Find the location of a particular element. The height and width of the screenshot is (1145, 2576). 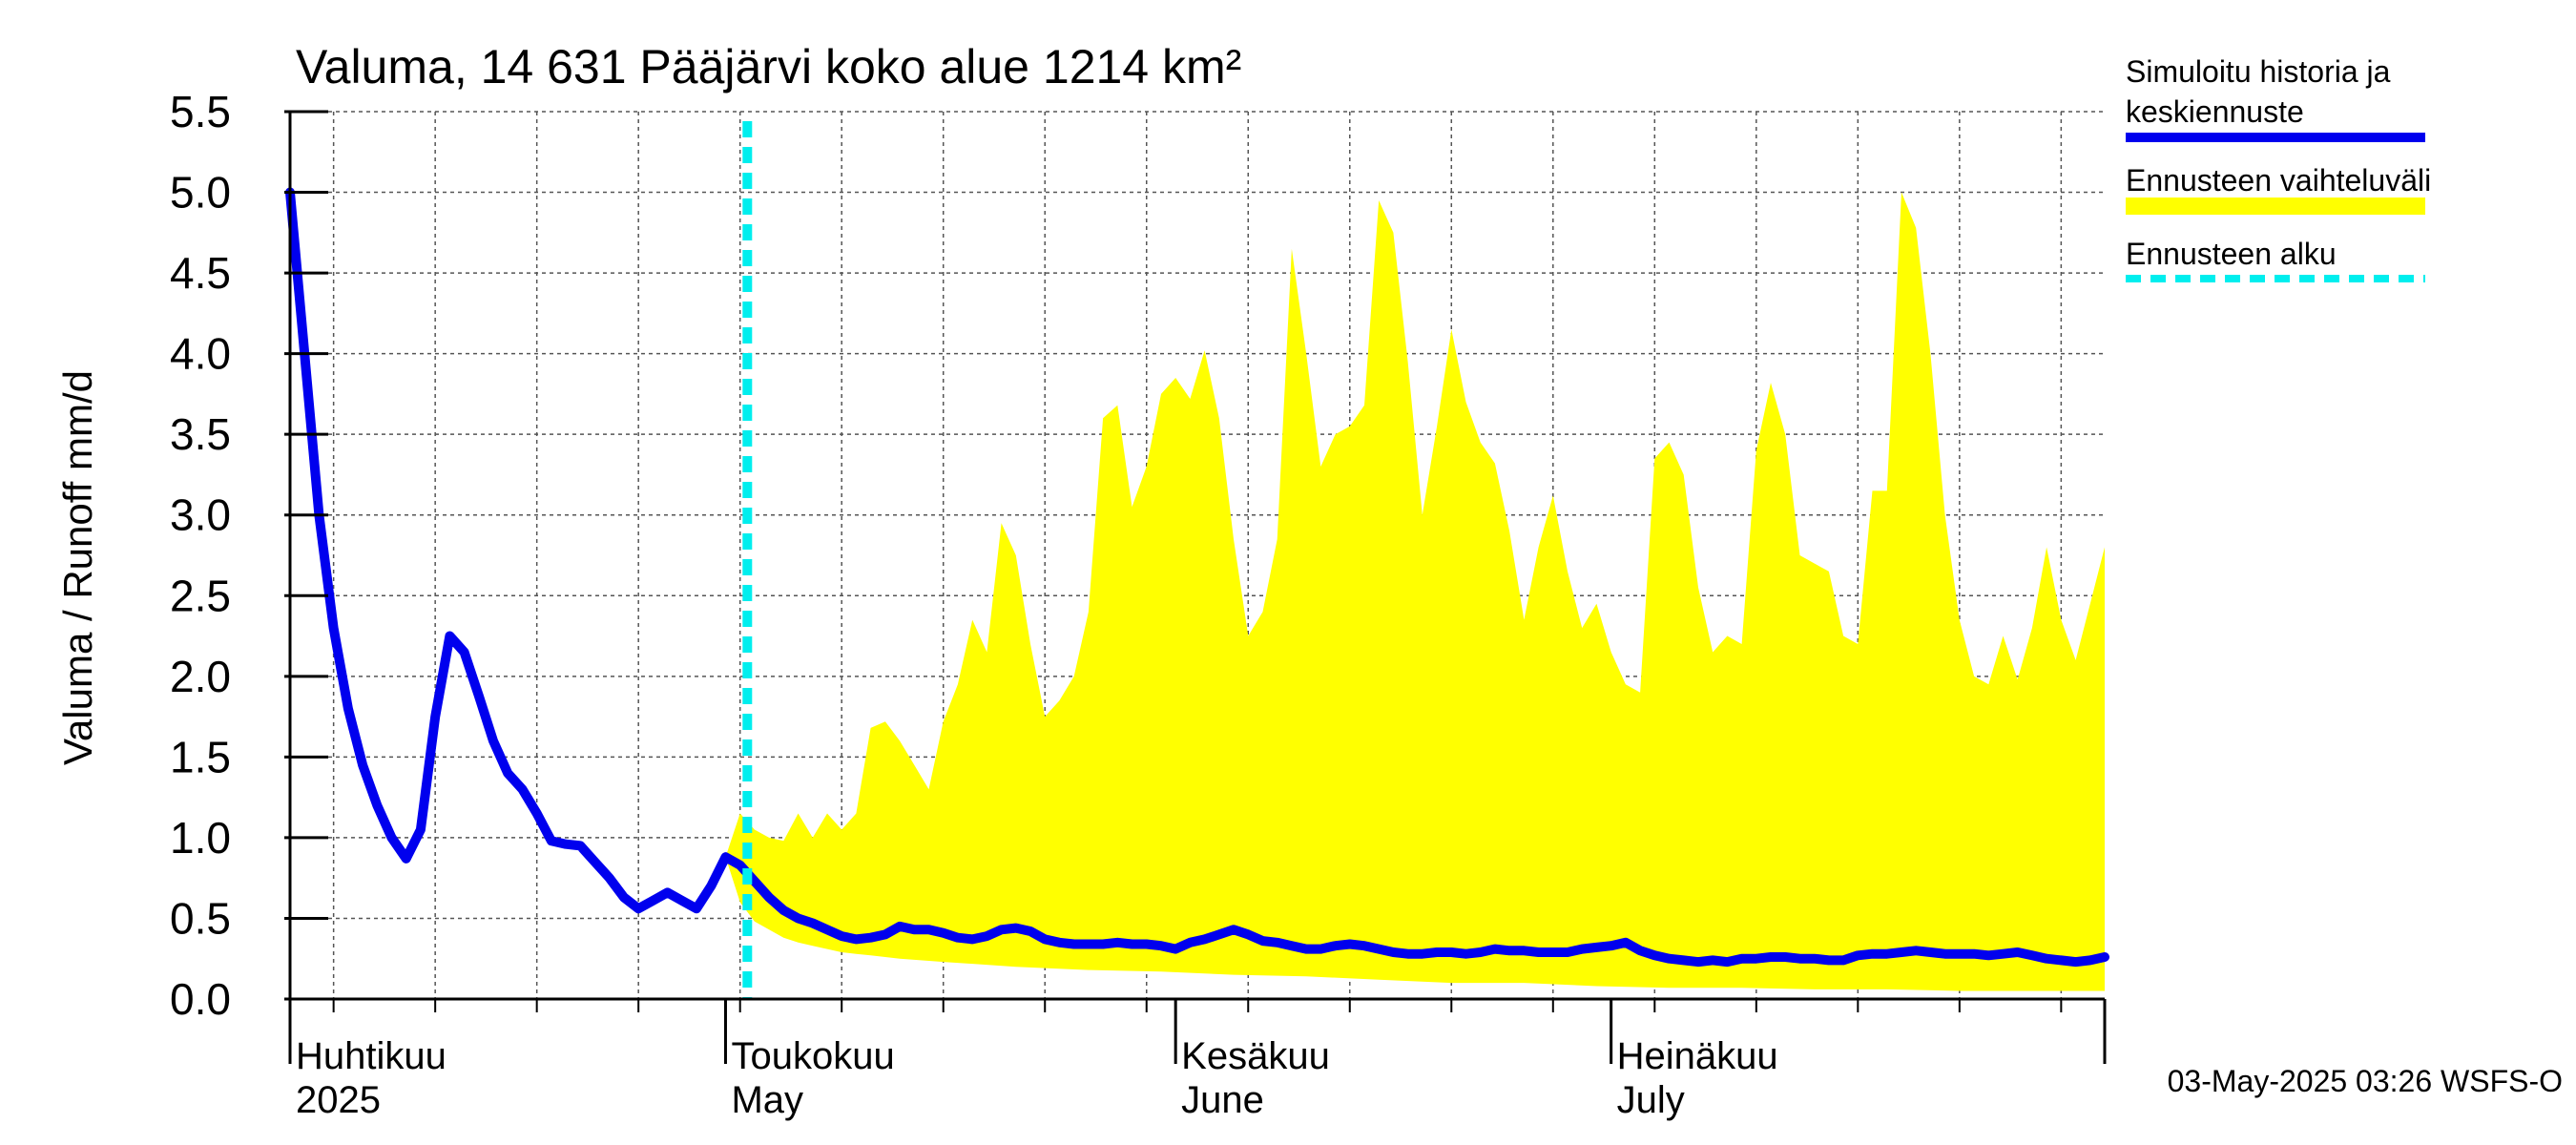

month-label-en: June is located at coordinates (1222, 1100).